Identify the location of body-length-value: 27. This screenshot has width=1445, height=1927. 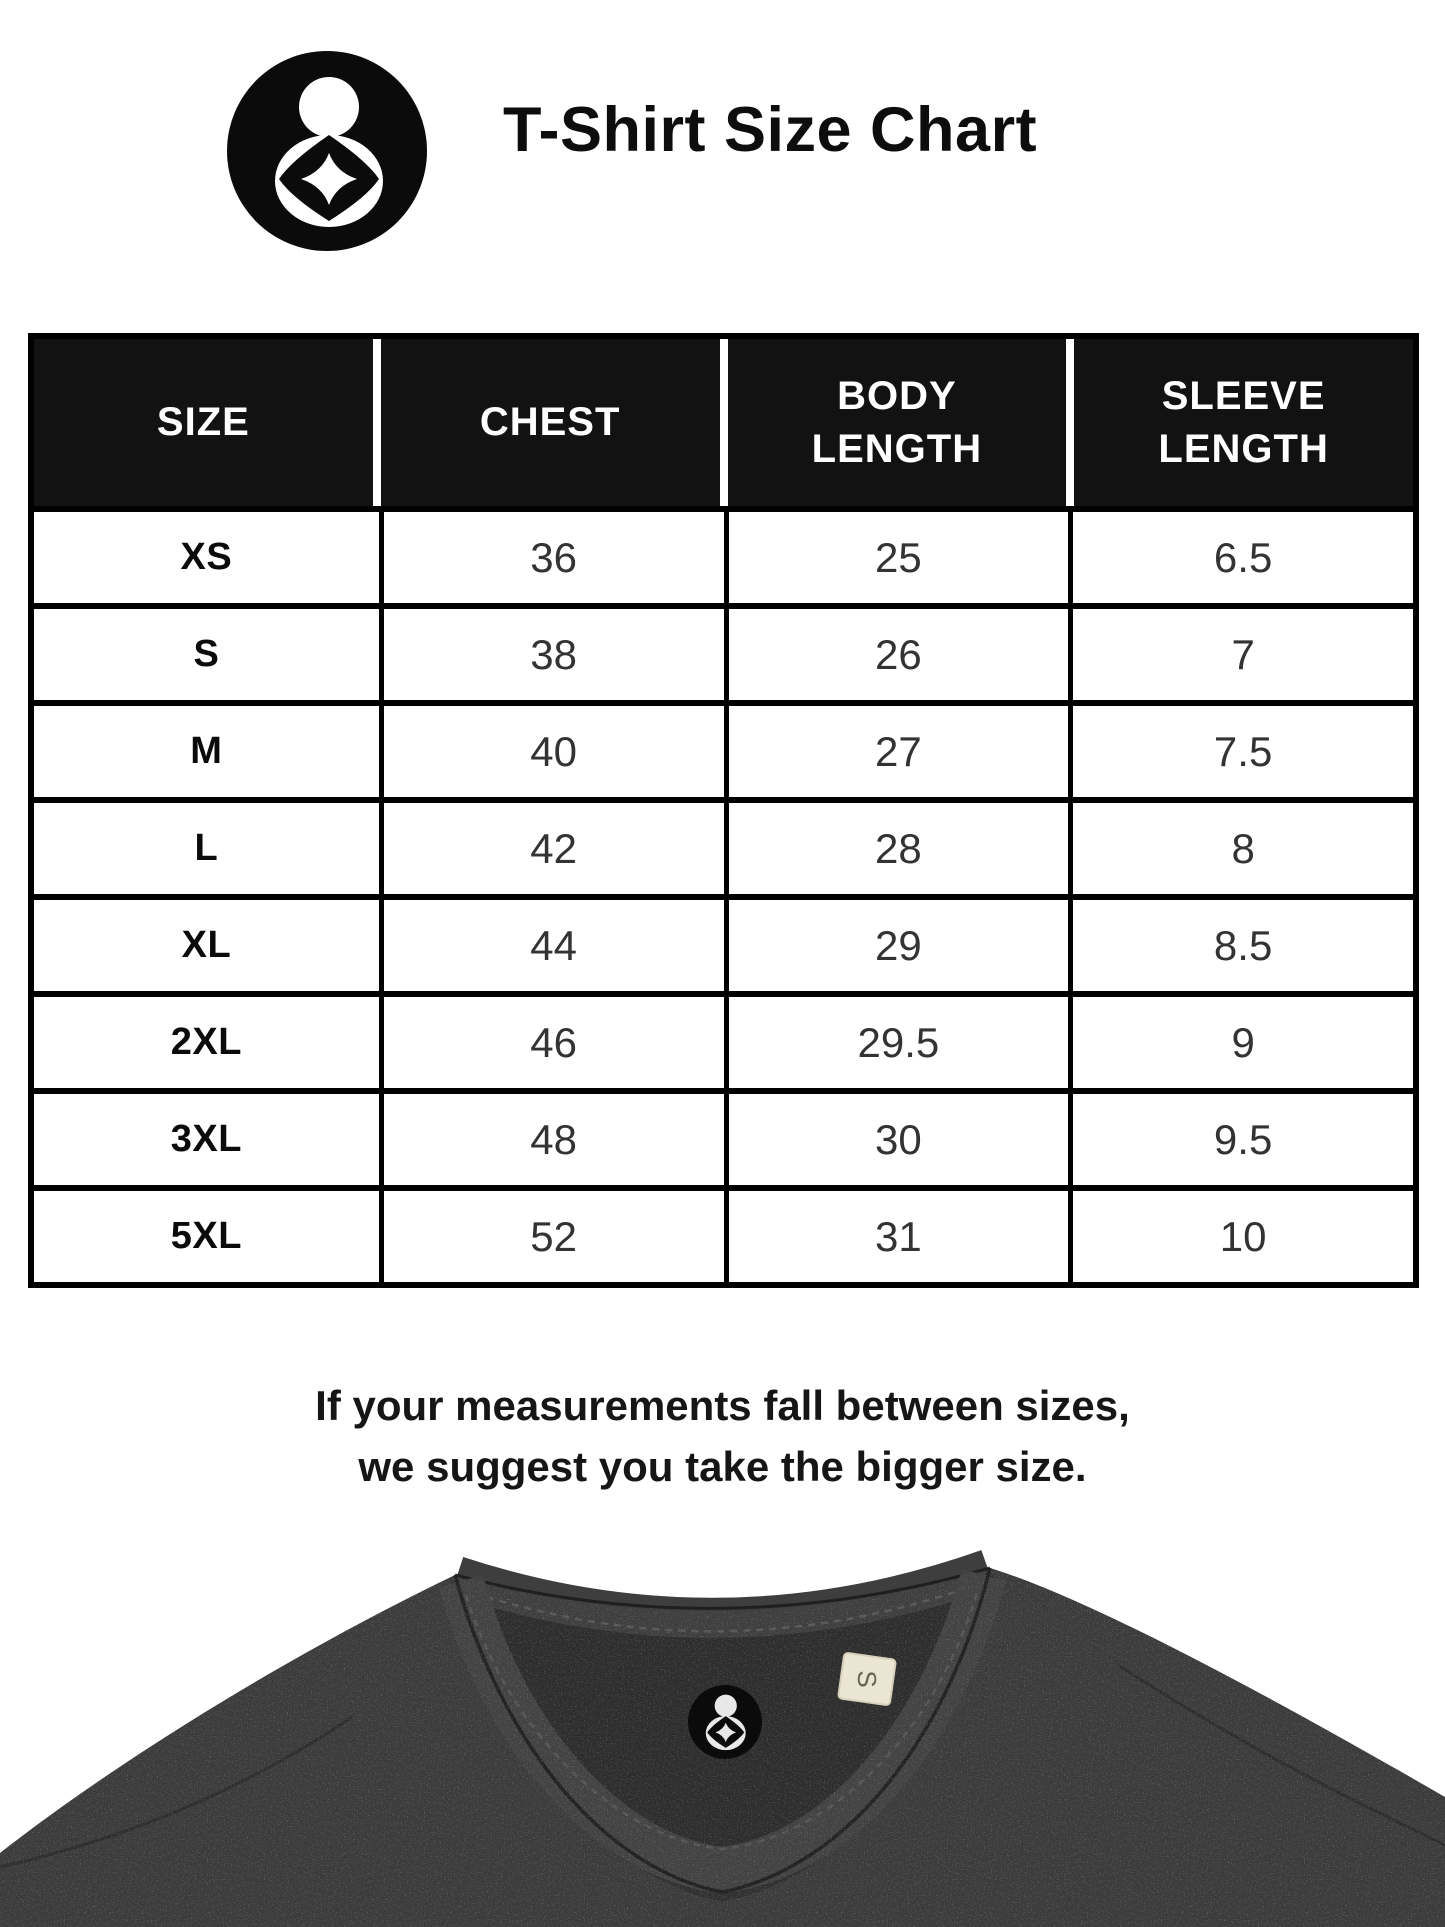
(896, 751).